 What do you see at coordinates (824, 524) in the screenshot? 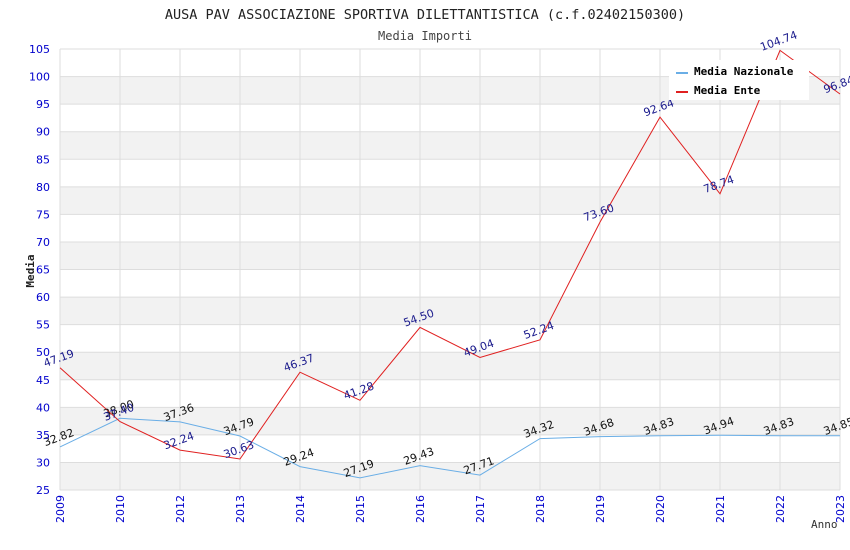
I see `x-axis-label: Anno` at bounding box center [824, 524].